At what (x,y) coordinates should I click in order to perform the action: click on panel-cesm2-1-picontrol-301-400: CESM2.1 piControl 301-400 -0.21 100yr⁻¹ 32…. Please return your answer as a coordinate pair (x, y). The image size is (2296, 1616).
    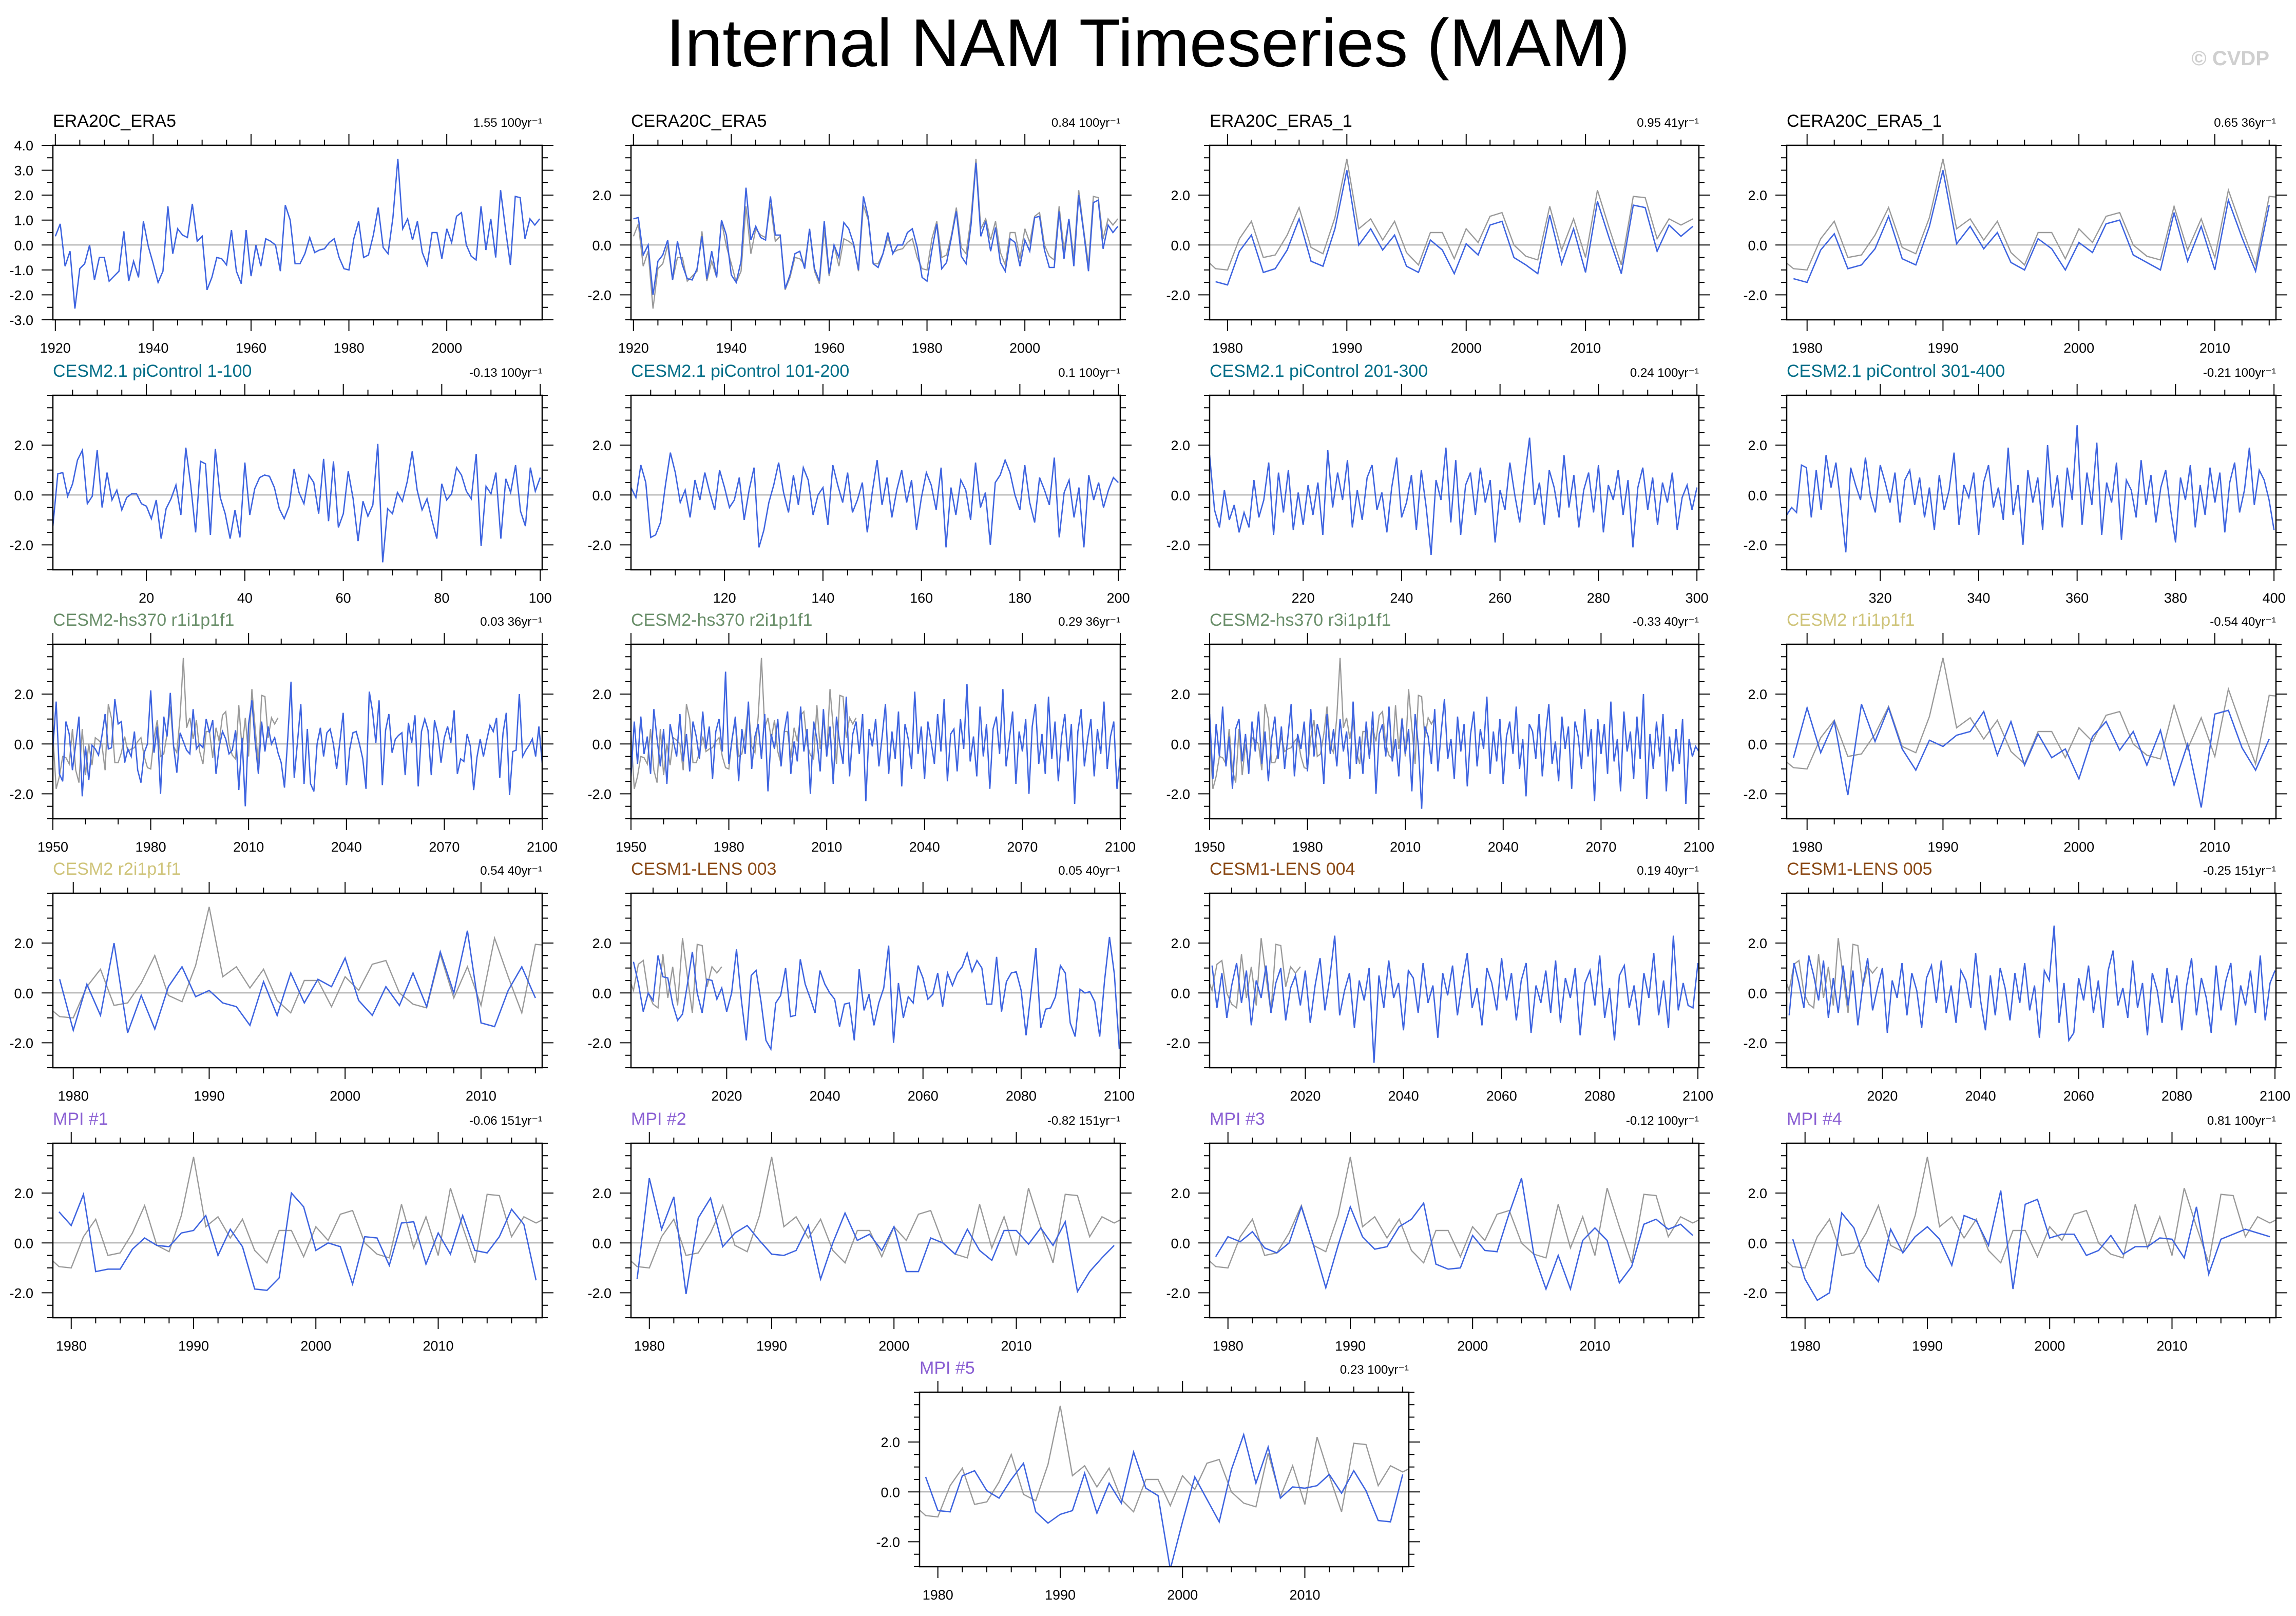
    Looking at the image, I should click on (2015, 483).